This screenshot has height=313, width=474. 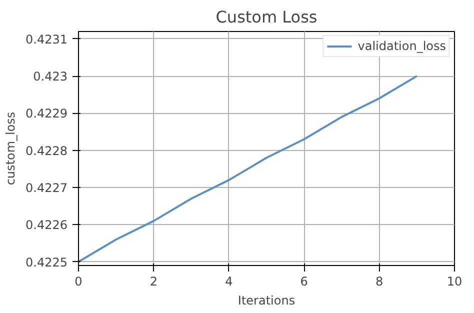 I want to click on y-tick-label: 0.4228, so click(x=47, y=151).